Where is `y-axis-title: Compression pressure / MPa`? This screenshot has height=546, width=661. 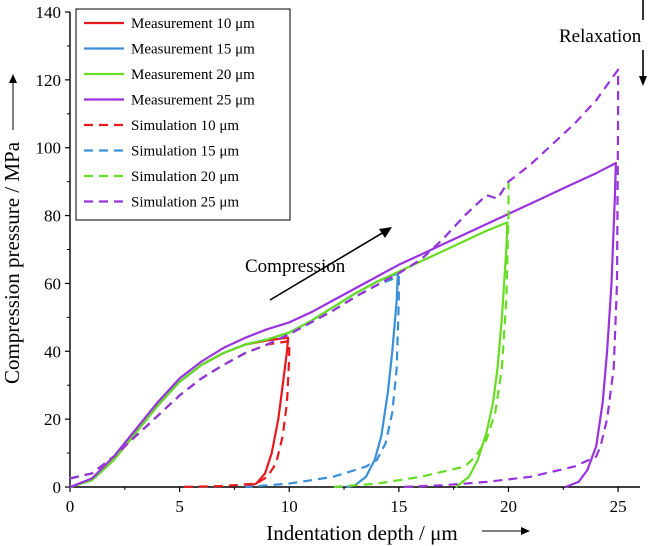 y-axis-title: Compression pressure / MPa is located at coordinates (12, 262).